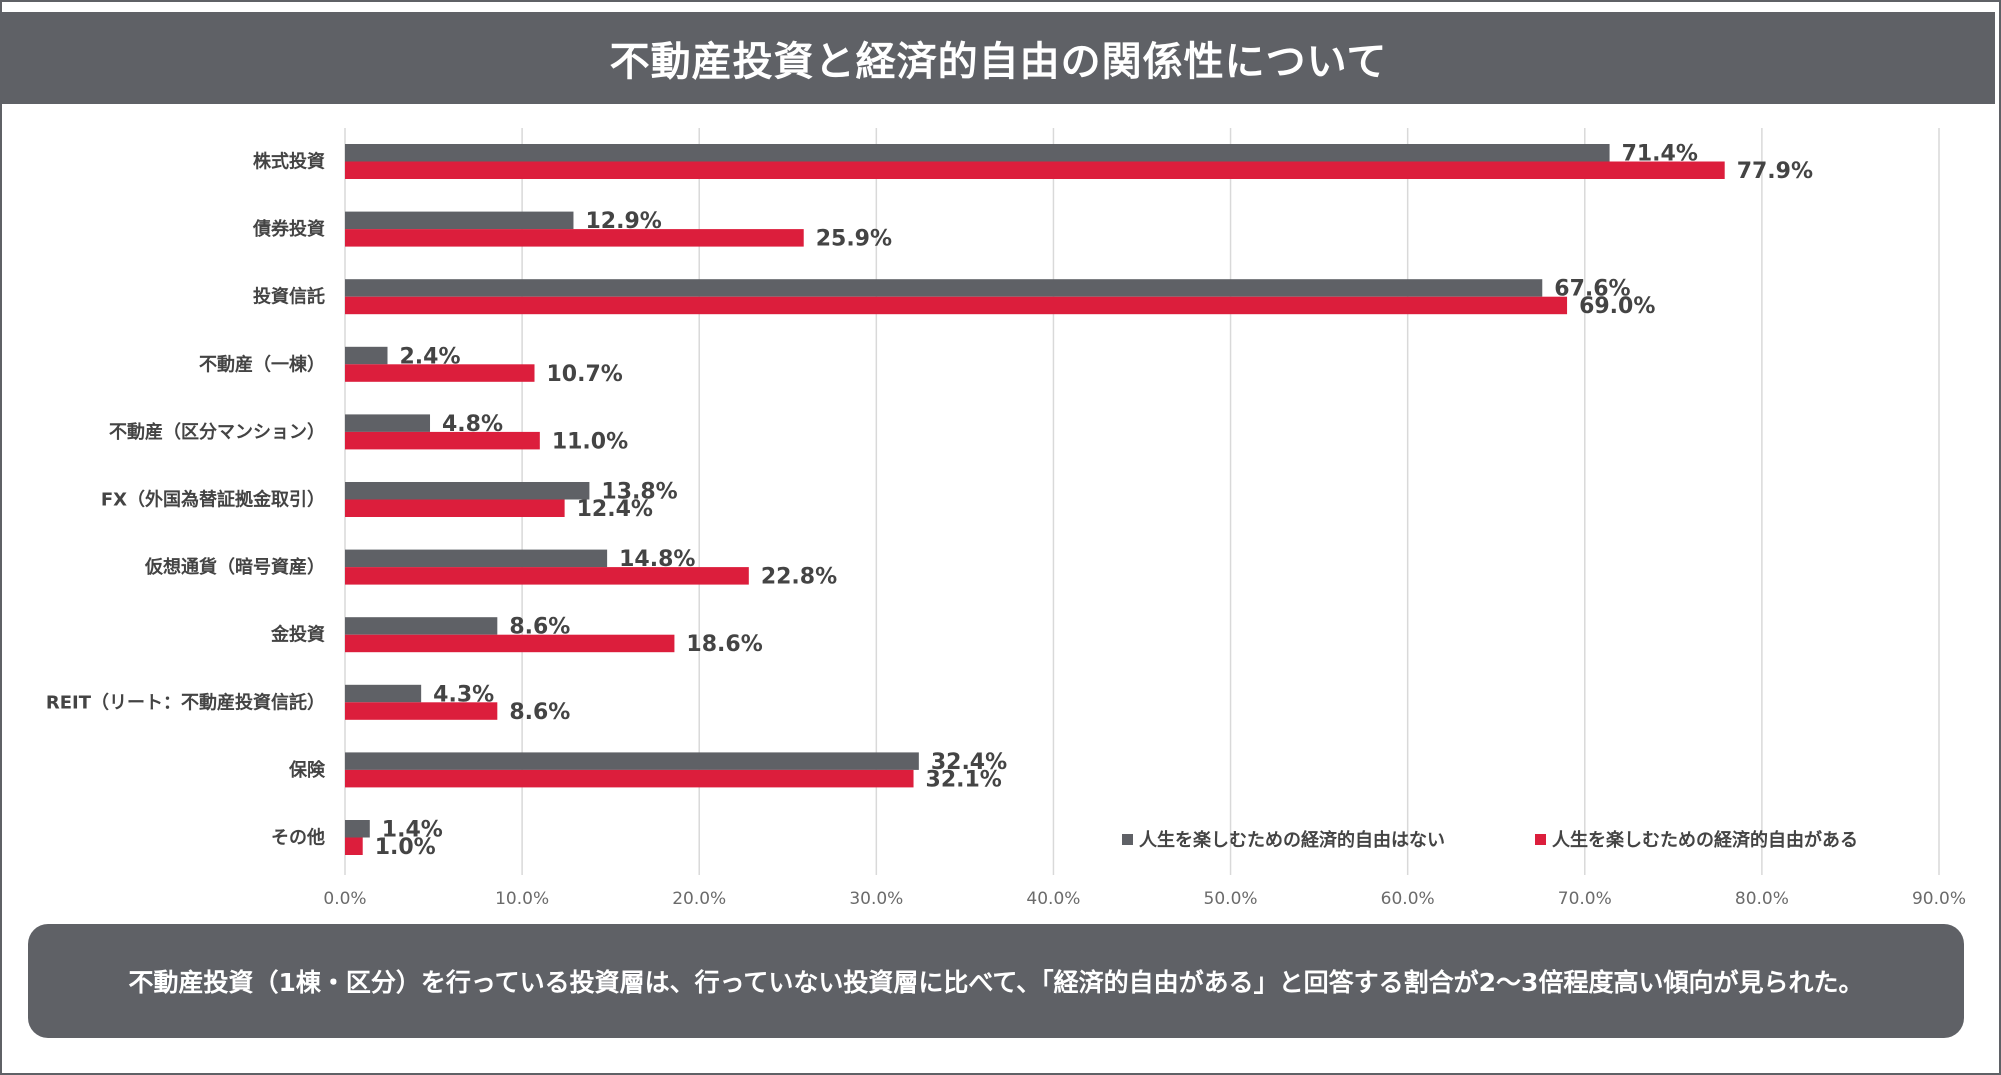 This screenshot has width=2001, height=1075. I want to click on data-label: 8.6%, so click(539, 712).